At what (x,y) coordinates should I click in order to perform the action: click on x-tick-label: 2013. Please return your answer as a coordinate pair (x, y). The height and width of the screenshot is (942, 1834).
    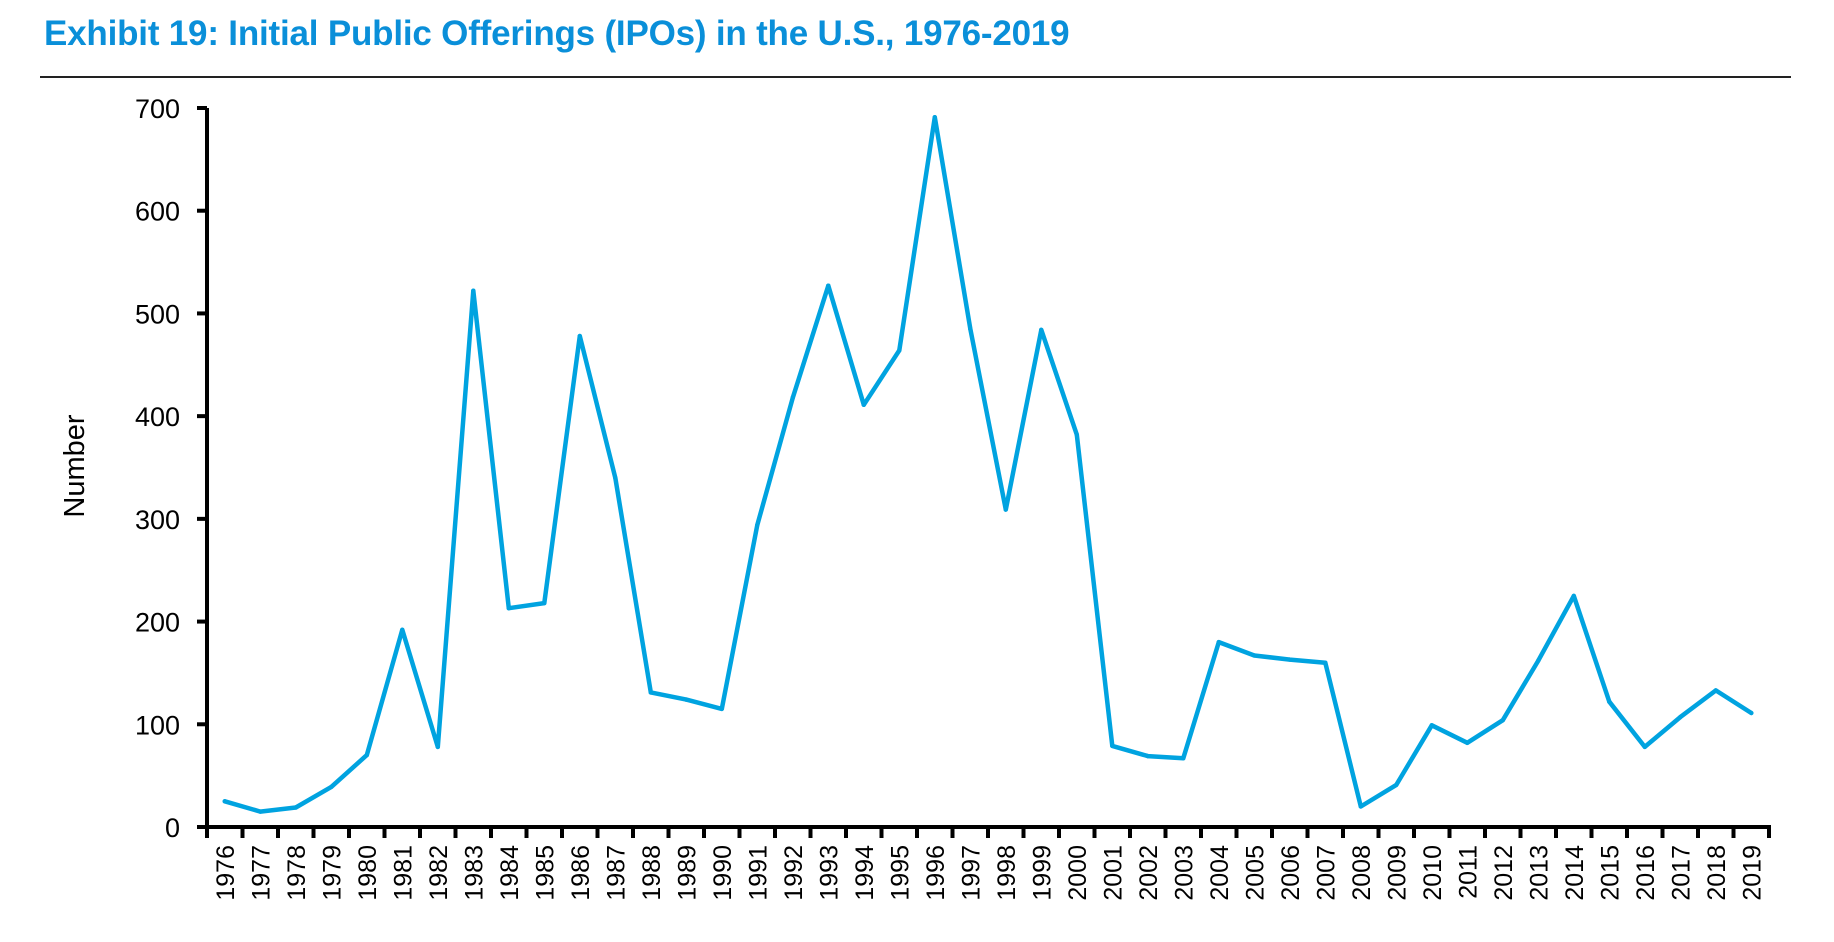
    Looking at the image, I should click on (1539, 873).